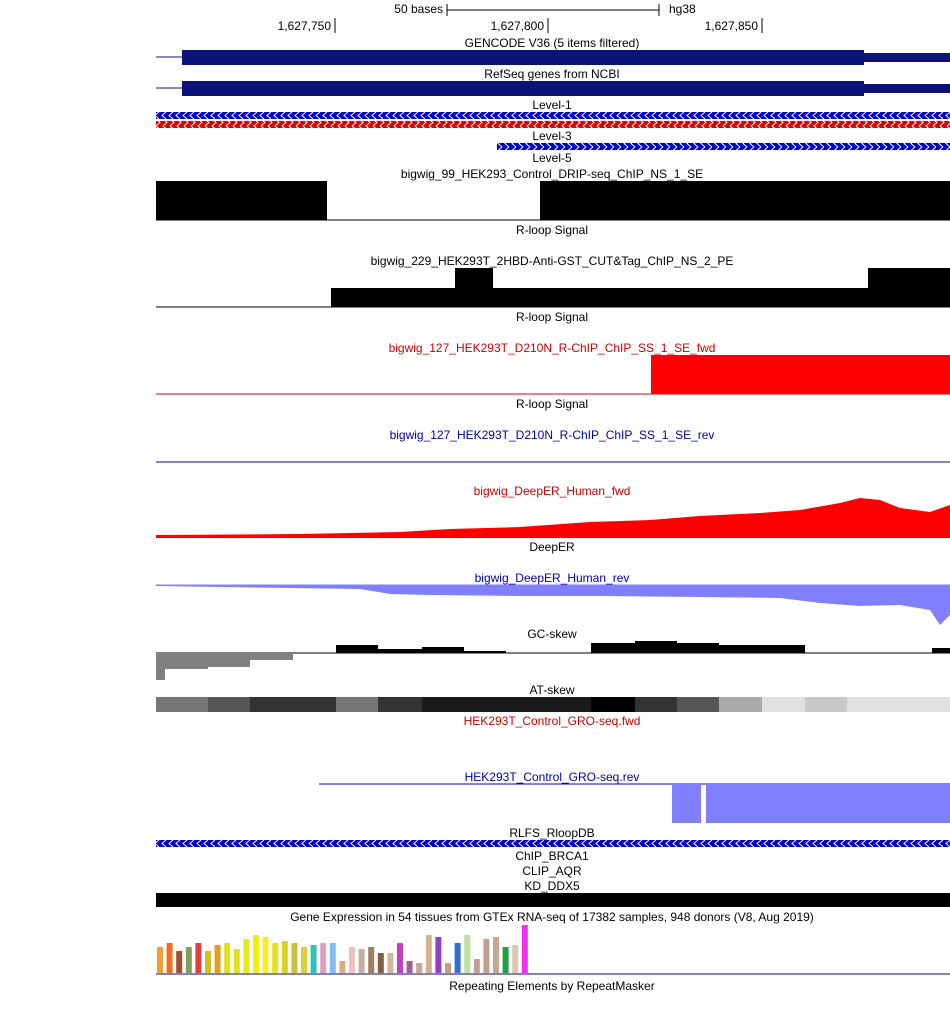  What do you see at coordinates (552, 777) in the screenshot?
I see `track-label: HEK293T_Control_GRO-seq.rev` at bounding box center [552, 777].